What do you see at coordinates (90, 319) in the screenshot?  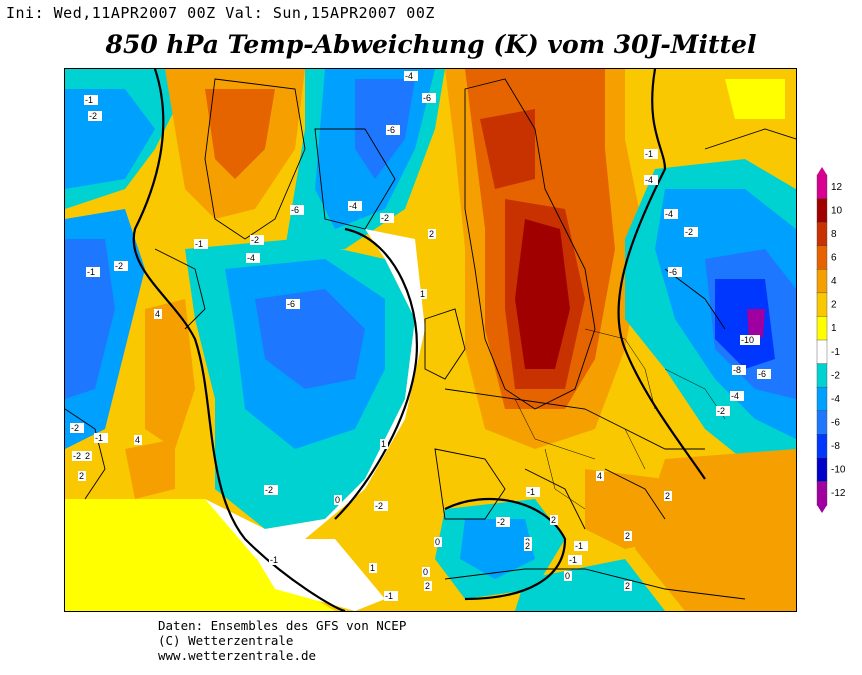 I see `cold-west-atlantic-south-core` at bounding box center [90, 319].